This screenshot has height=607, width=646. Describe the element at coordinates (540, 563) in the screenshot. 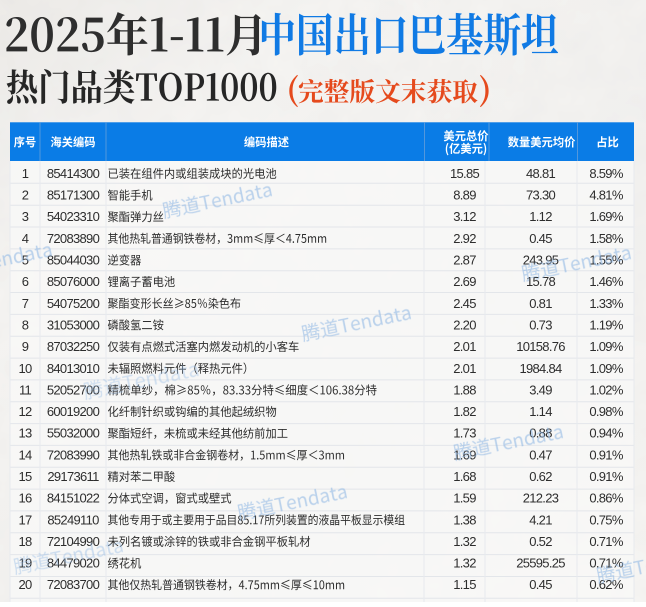

I see `svg-text: 25595.25` at that location.